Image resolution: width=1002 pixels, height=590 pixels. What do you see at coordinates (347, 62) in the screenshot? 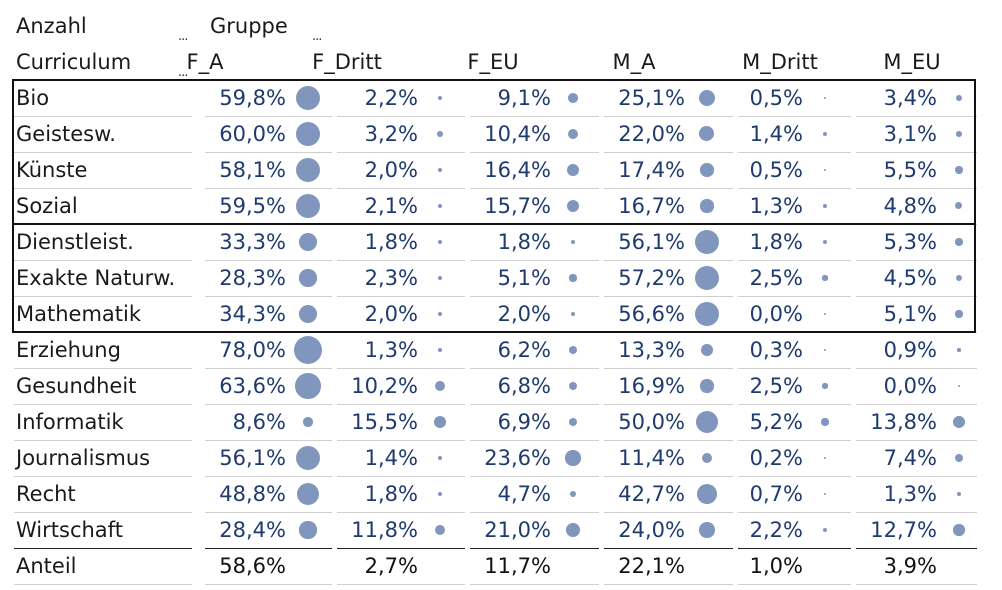
I see `column-header-f-dritt: F_Dritt` at bounding box center [347, 62].